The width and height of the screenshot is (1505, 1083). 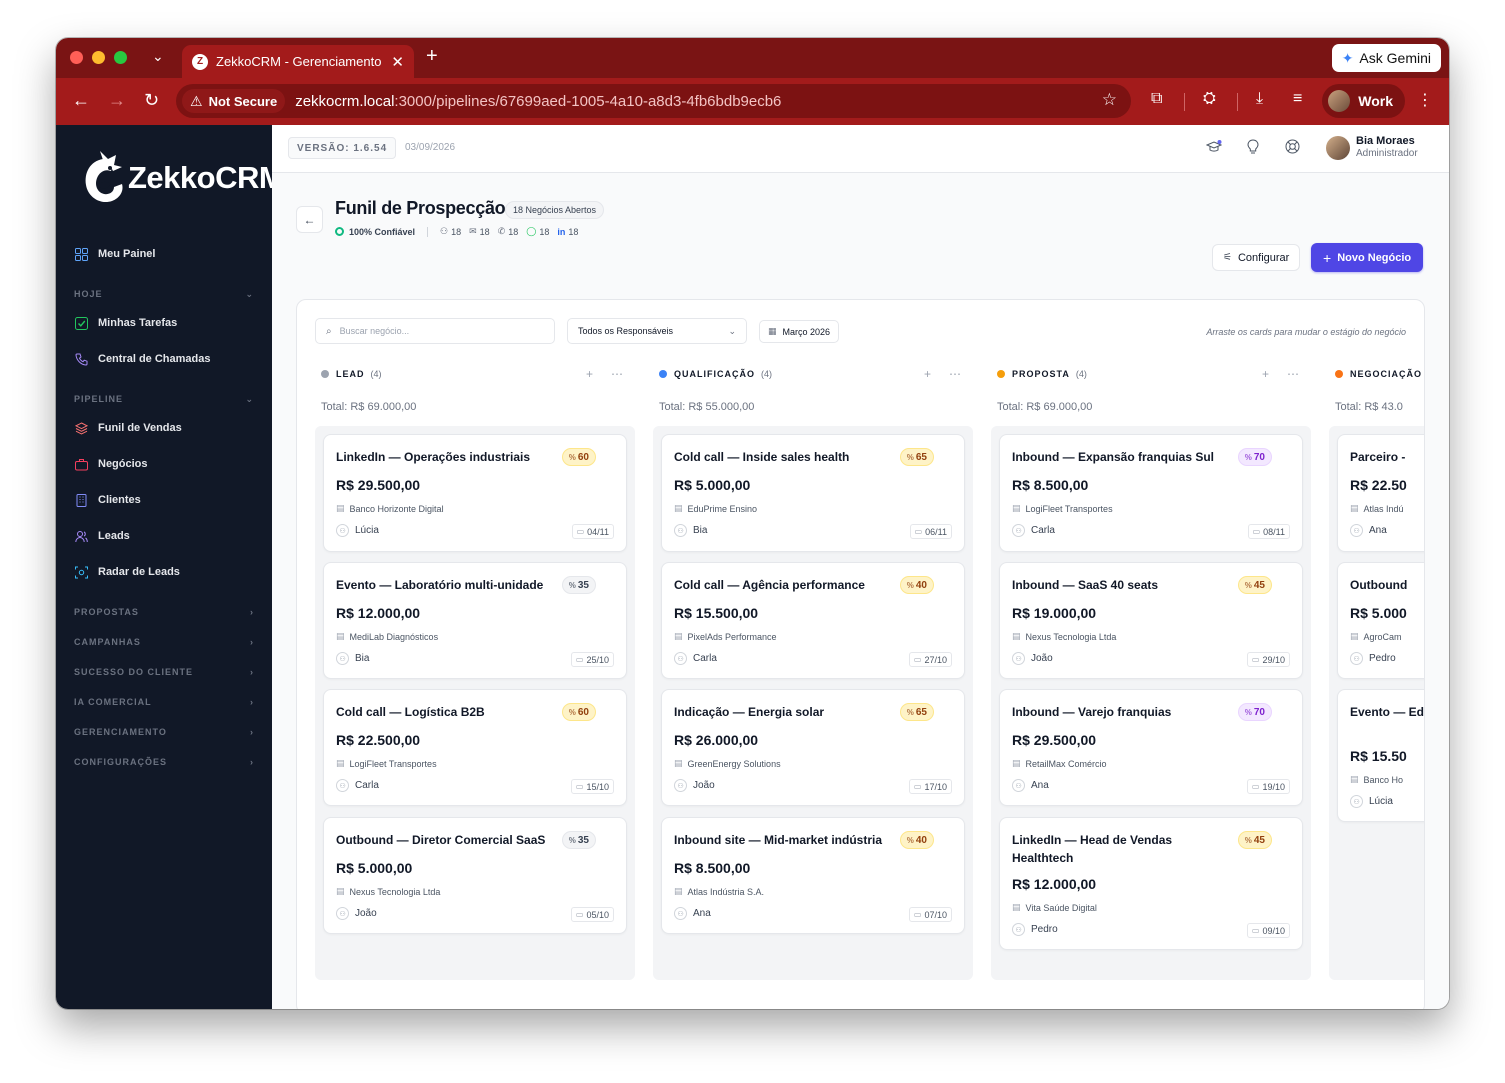 I want to click on user-icon: ⚇, so click(x=680, y=530).